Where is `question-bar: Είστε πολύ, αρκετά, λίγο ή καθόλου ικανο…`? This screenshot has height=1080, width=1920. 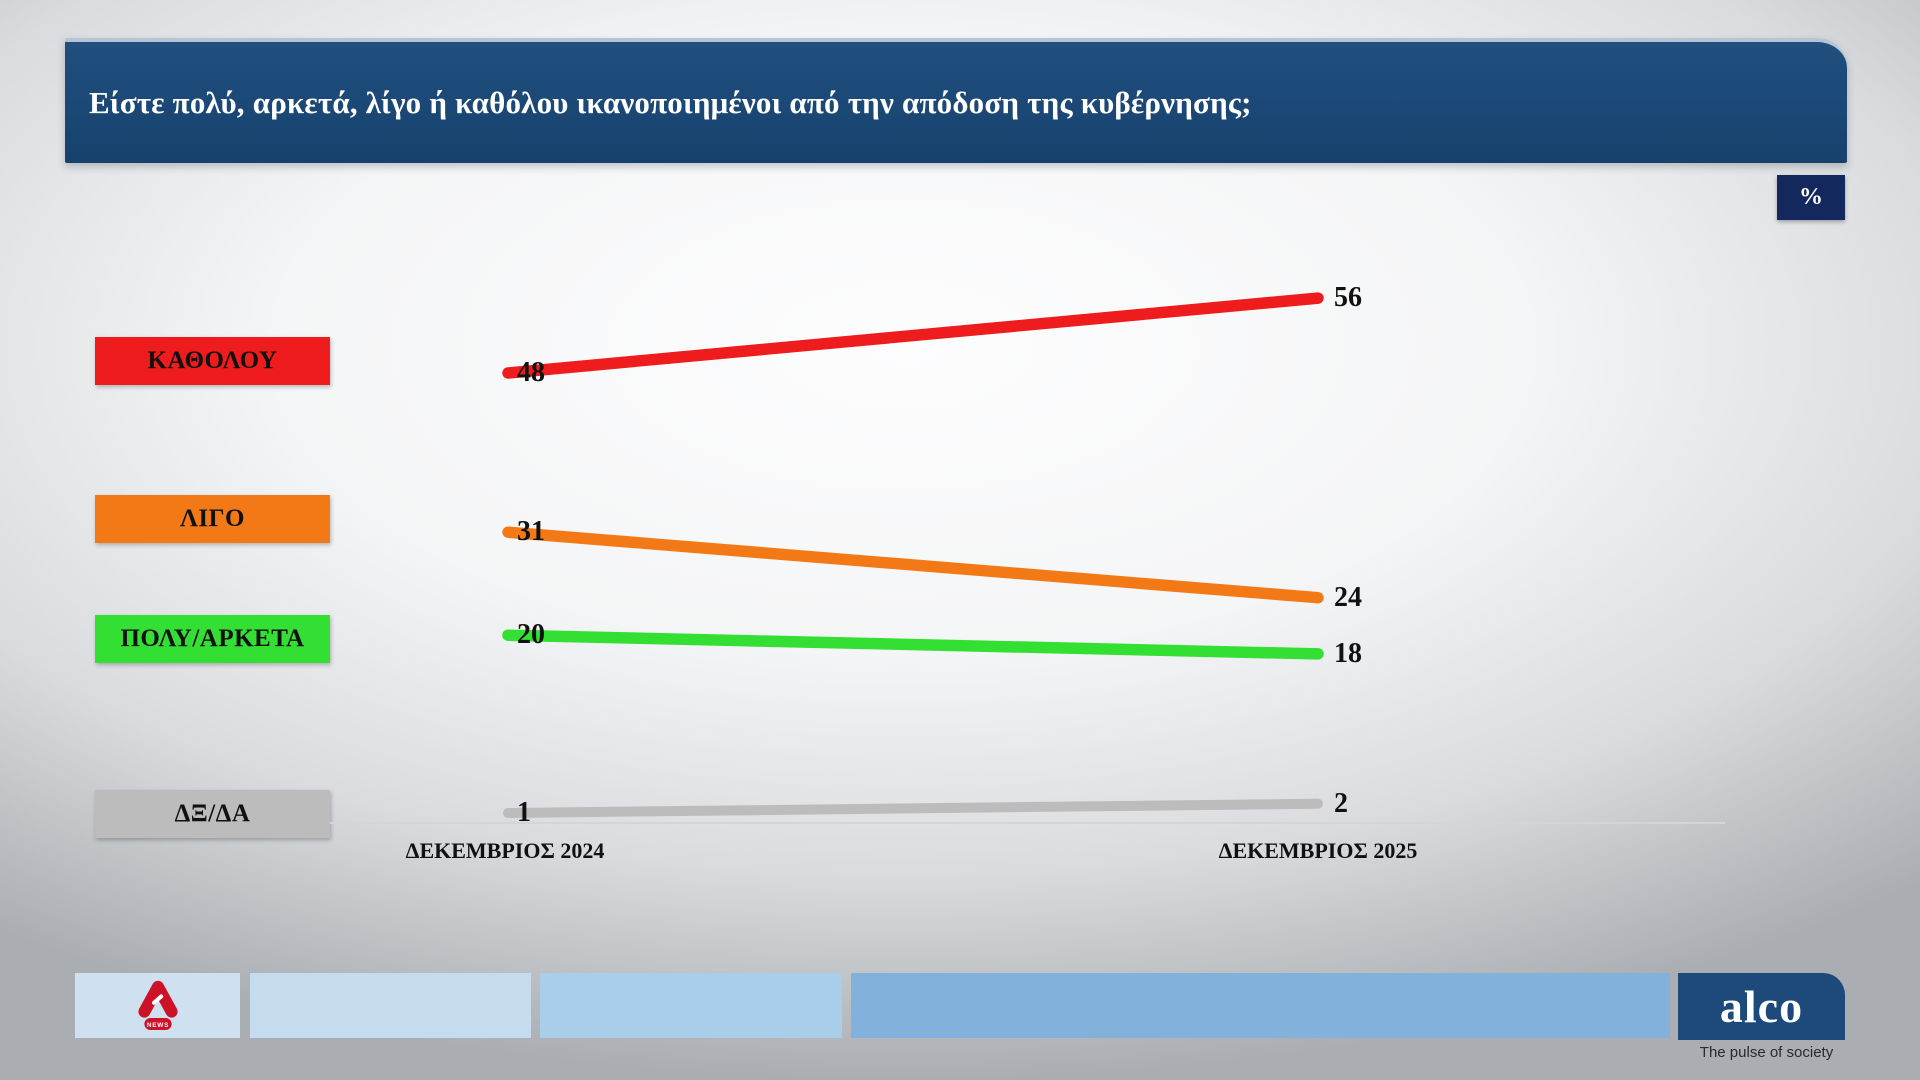 question-bar: Είστε πολύ, αρκετά, λίγο ή καθόλου ικανο… is located at coordinates (956, 100).